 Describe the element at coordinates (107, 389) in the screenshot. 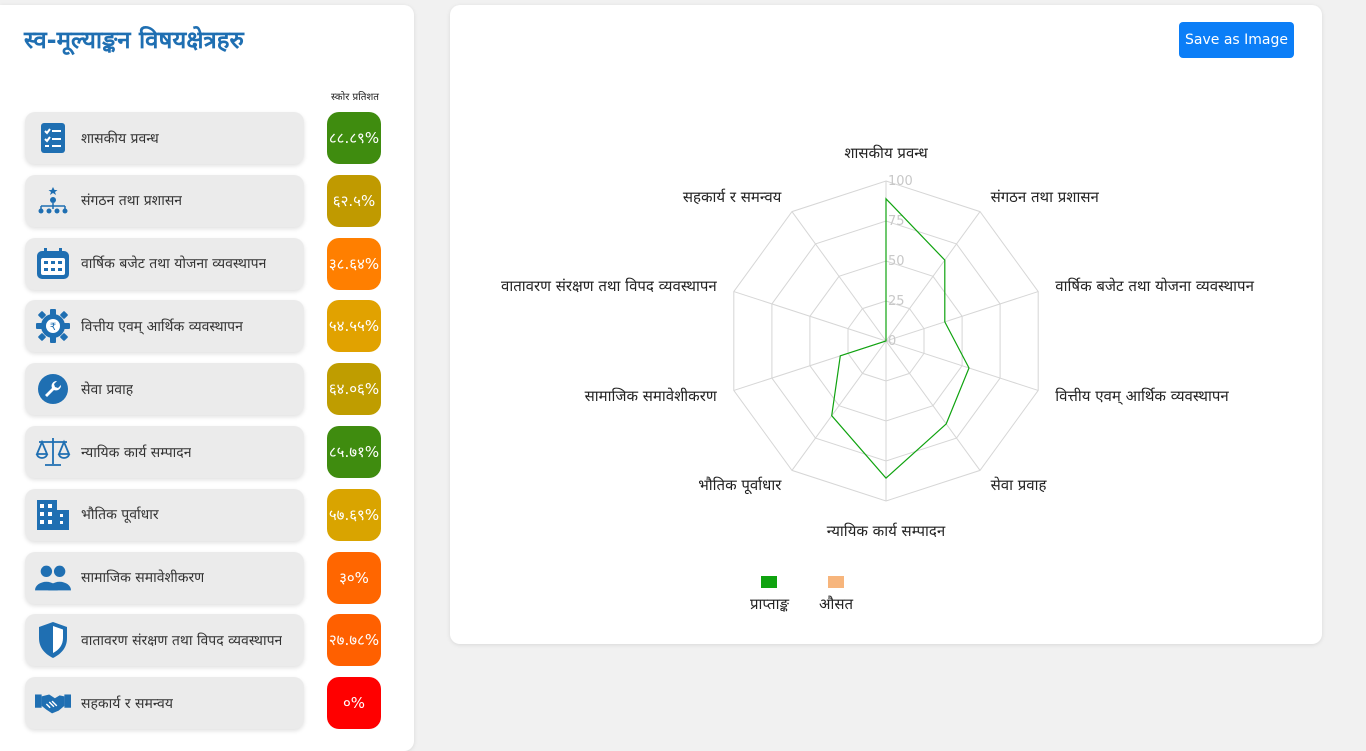

I see `category-label: सेवा प्रवाह` at that location.